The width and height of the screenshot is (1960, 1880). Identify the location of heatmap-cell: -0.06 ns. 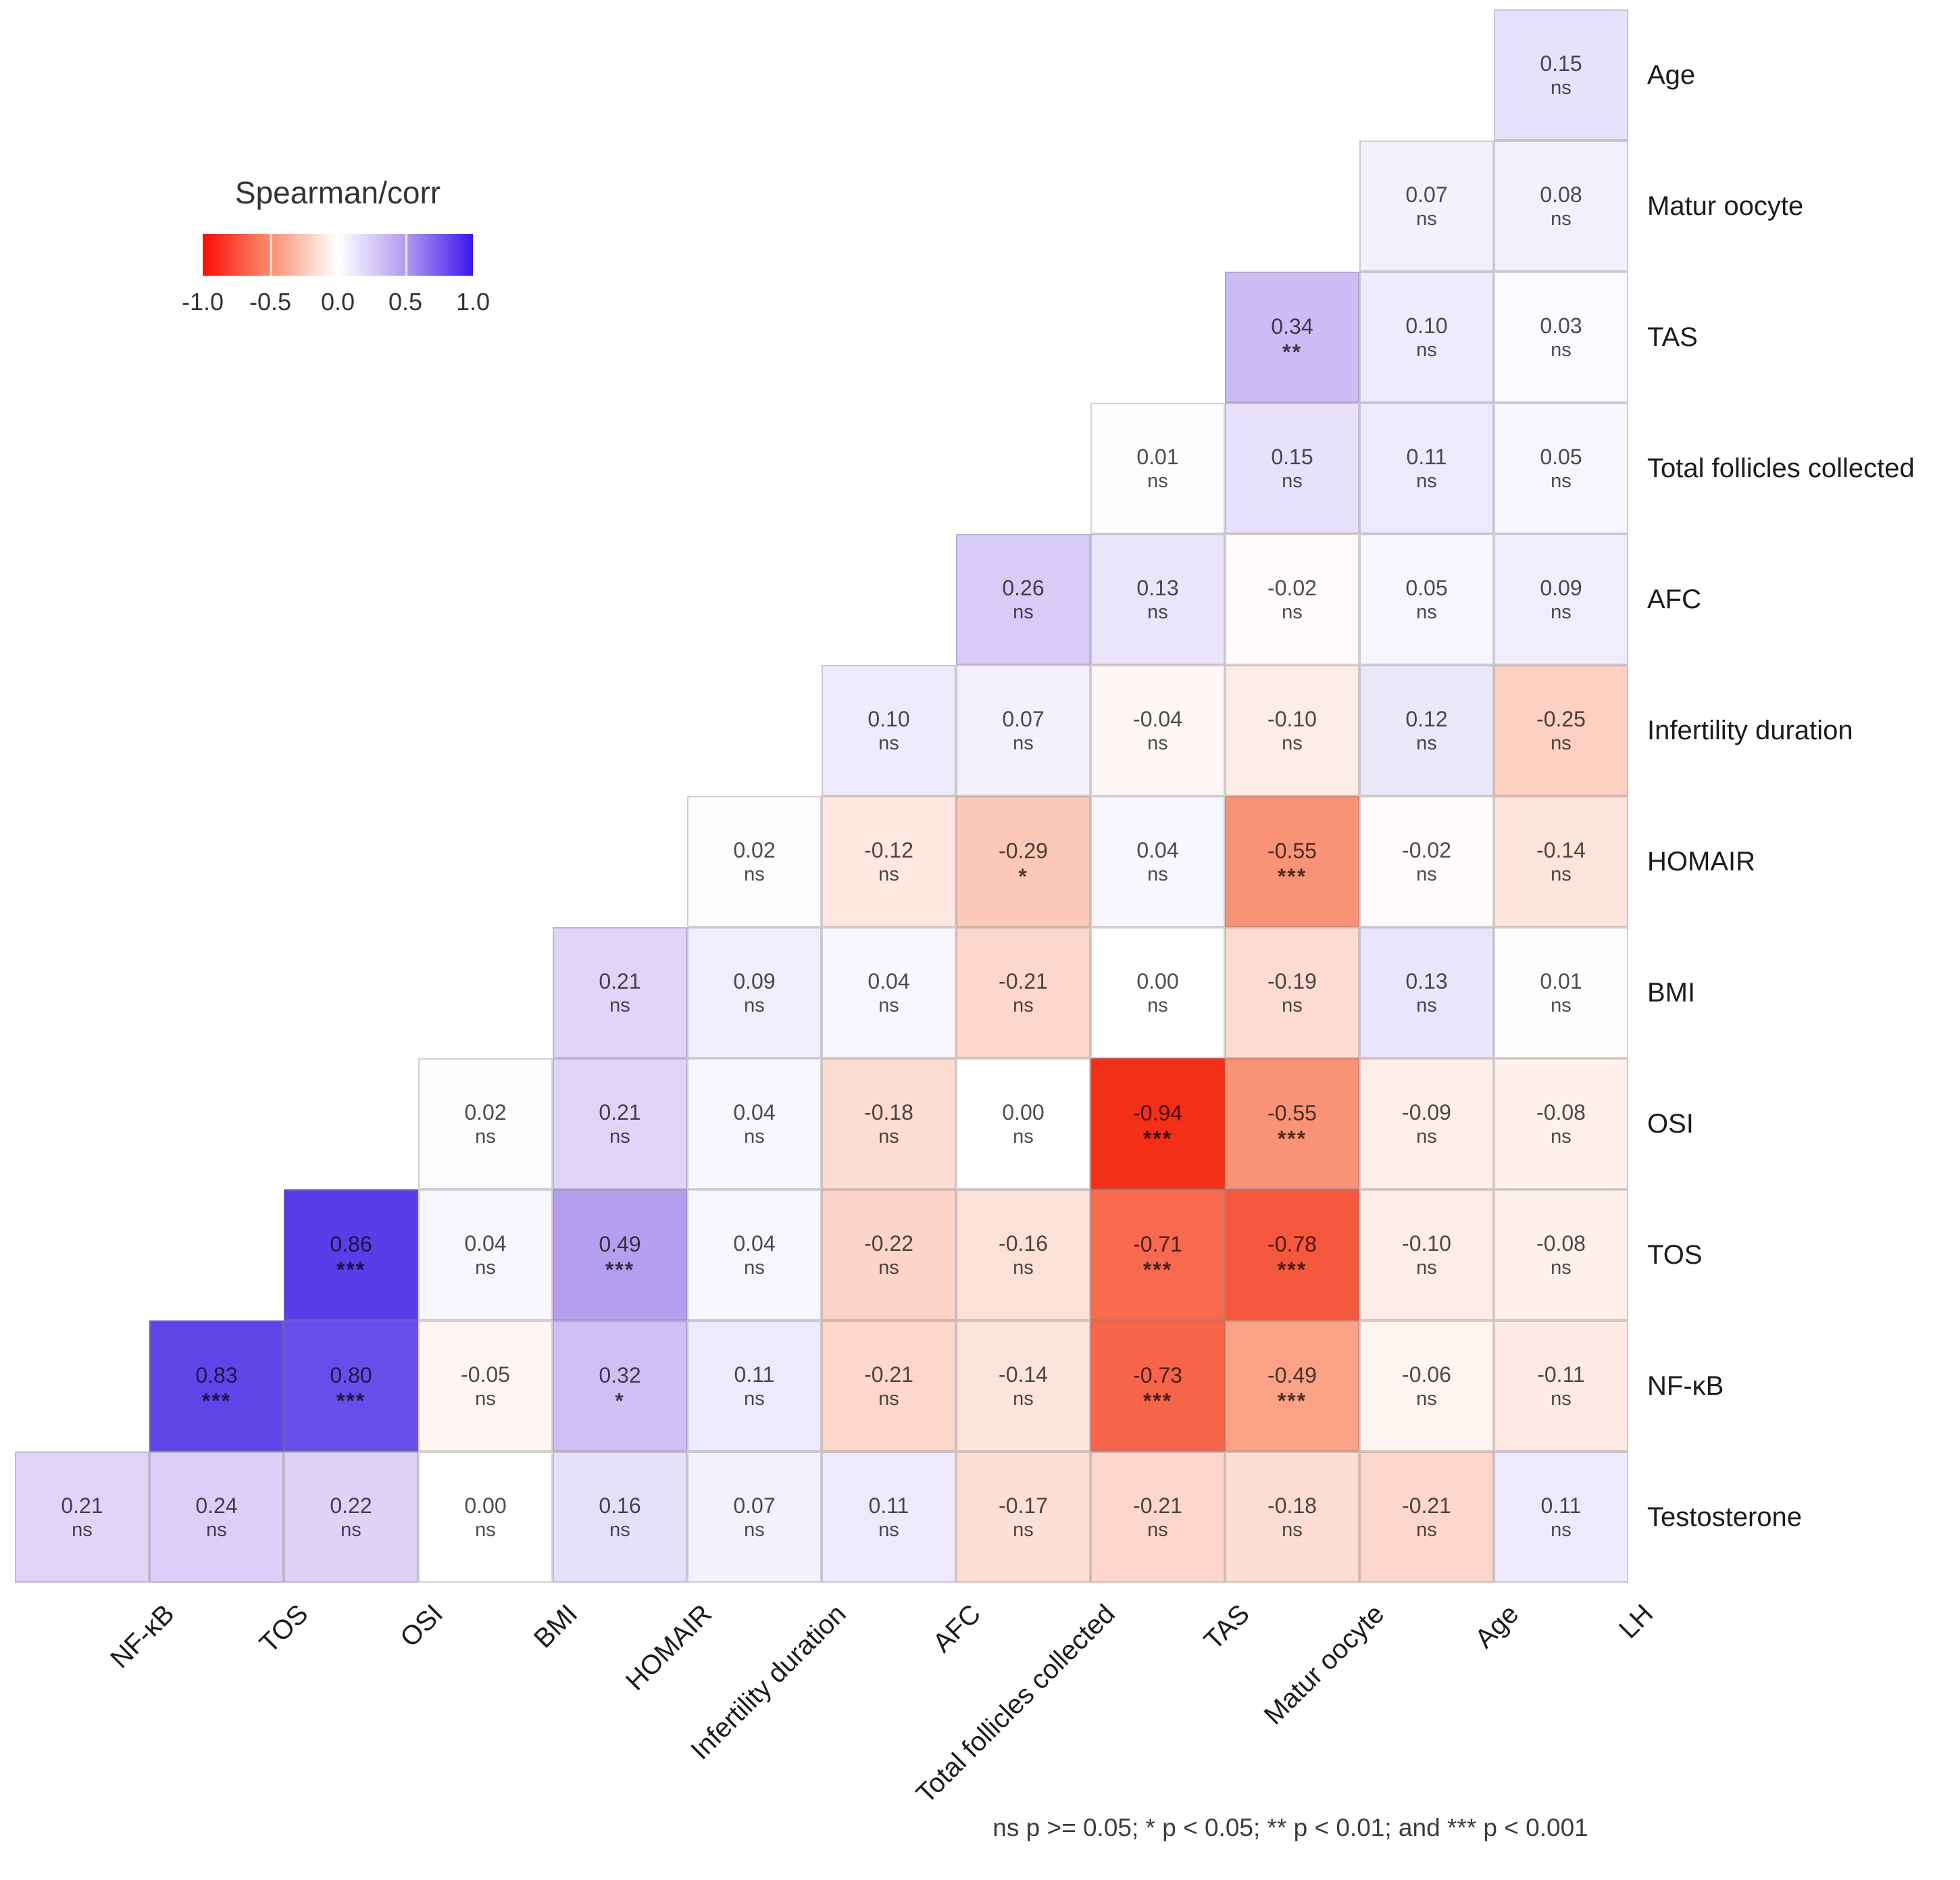
(1426, 1386).